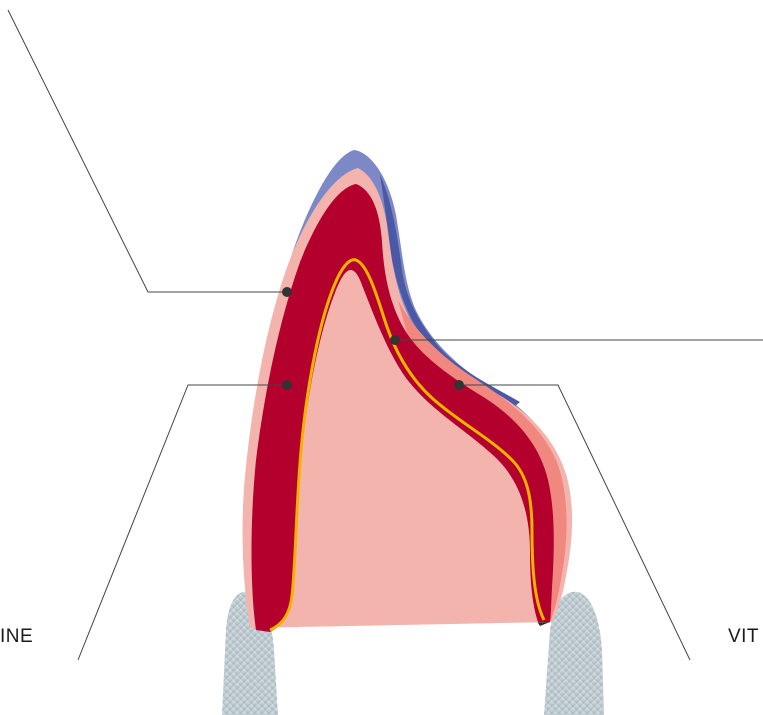  What do you see at coordinates (743, 636) in the screenshot?
I see `label-right: VIT` at bounding box center [743, 636].